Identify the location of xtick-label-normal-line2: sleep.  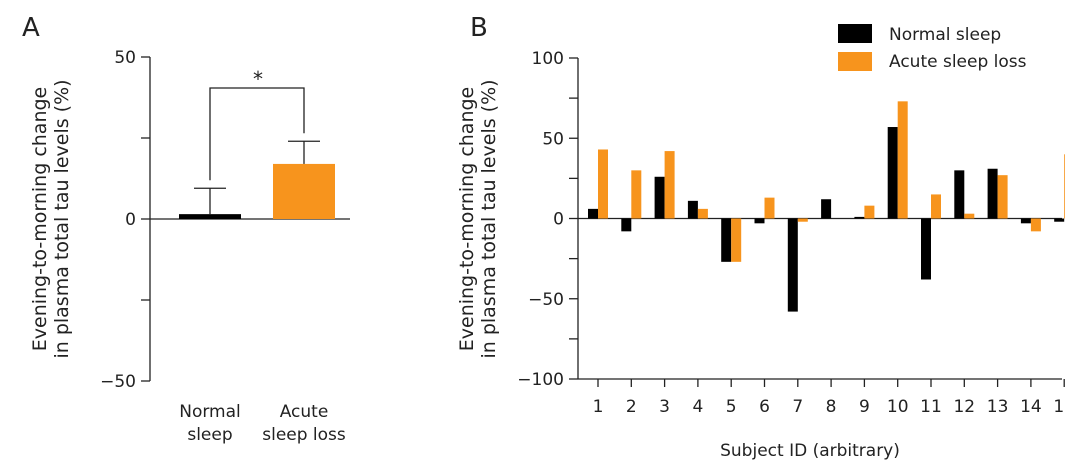
(209, 435).